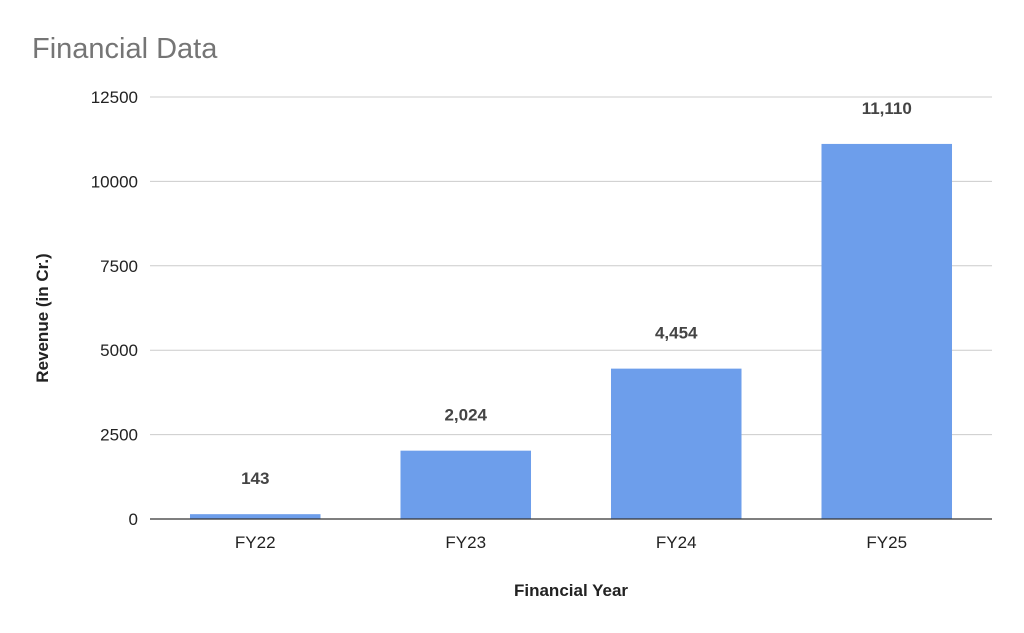  I want to click on data-label-fy22: 143, so click(255, 478).